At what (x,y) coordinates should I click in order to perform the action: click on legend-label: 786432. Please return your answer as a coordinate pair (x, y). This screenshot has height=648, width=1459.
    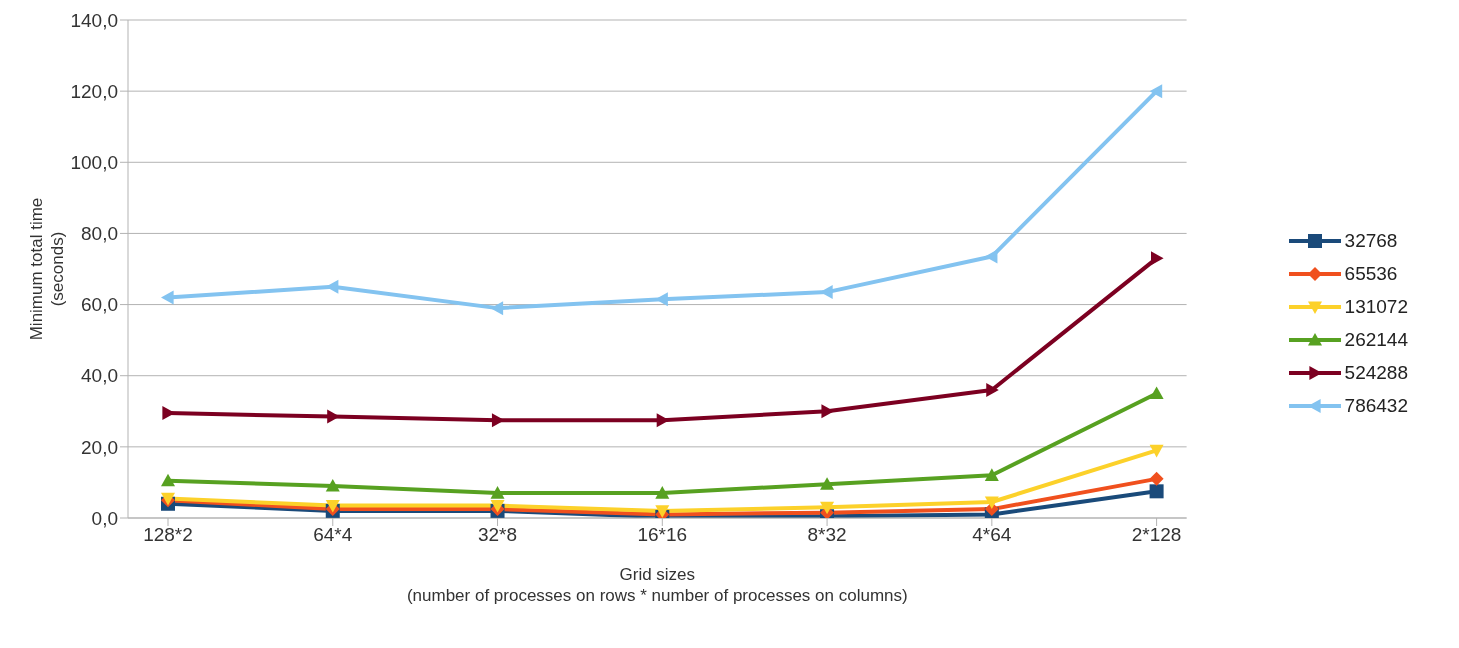
    Looking at the image, I should click on (1376, 405).